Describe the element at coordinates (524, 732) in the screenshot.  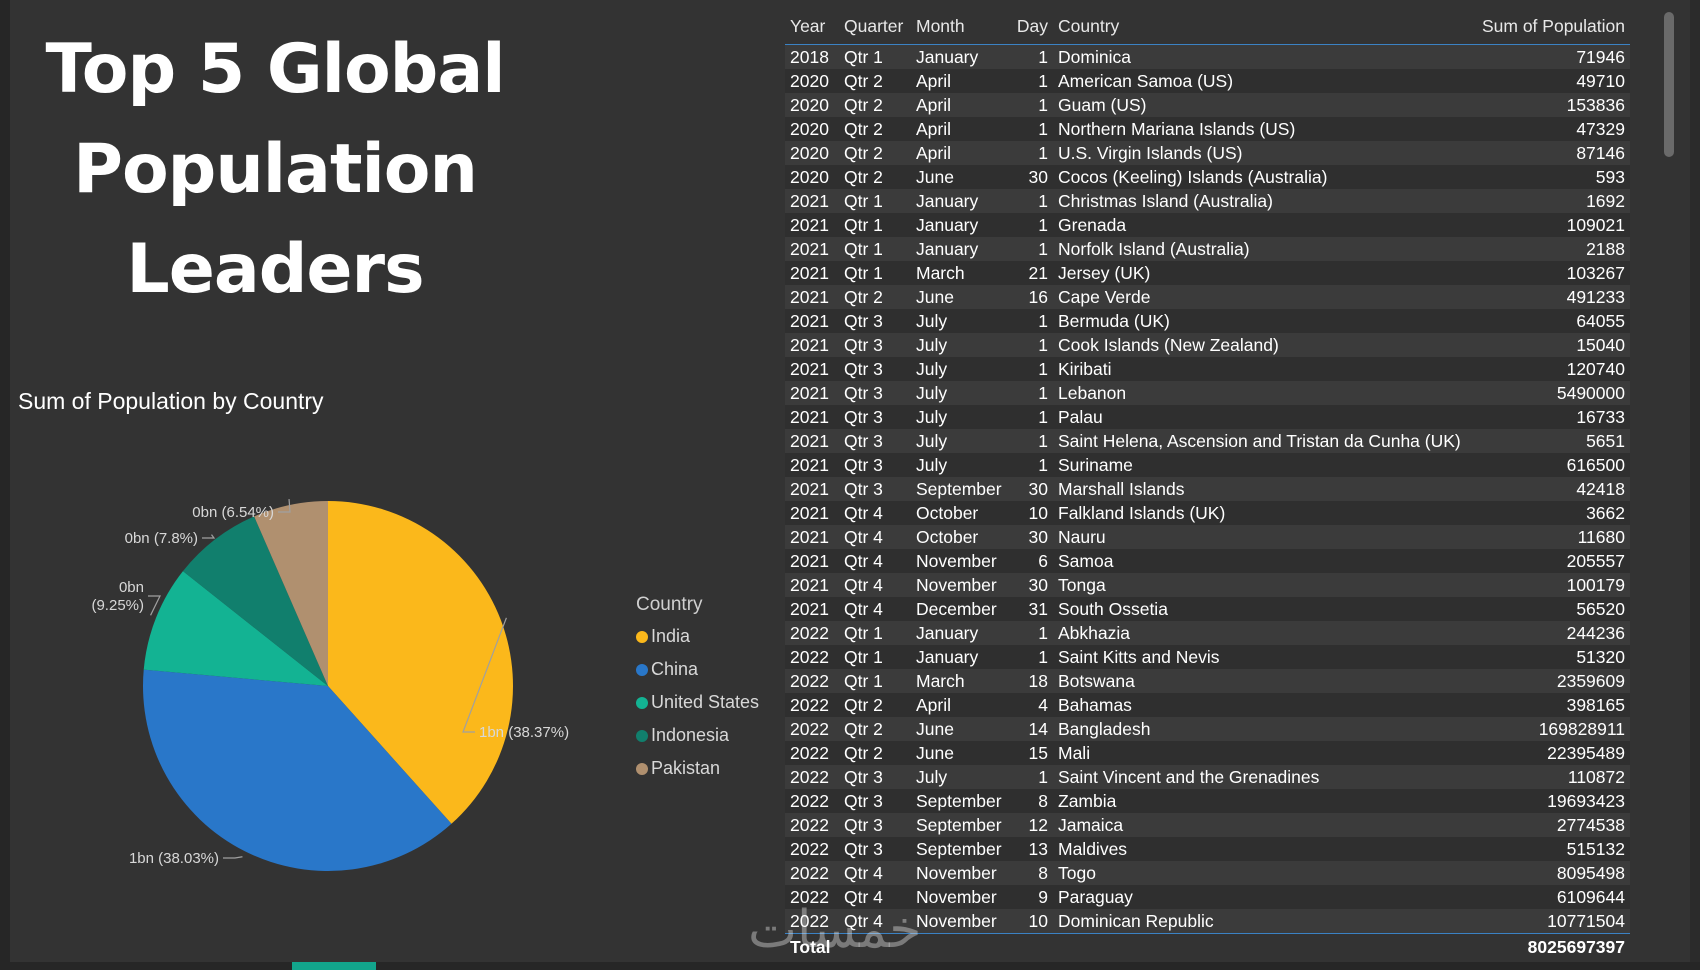
I see `pie-data-label: 1bn (38.37%)` at that location.